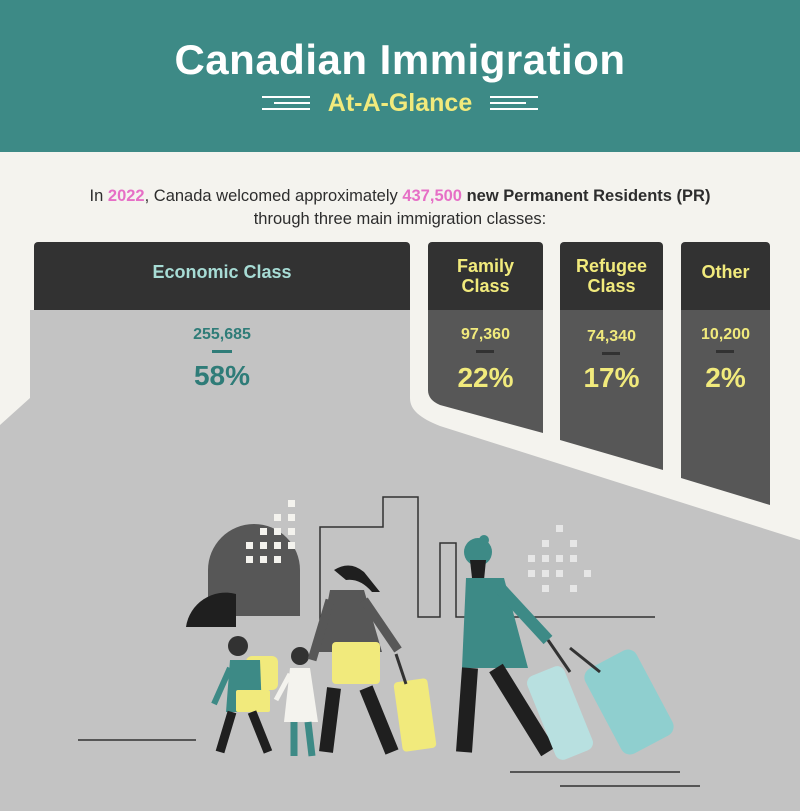 The image size is (800, 811). What do you see at coordinates (485, 351) in the screenshot?
I see `family-class-dash` at bounding box center [485, 351].